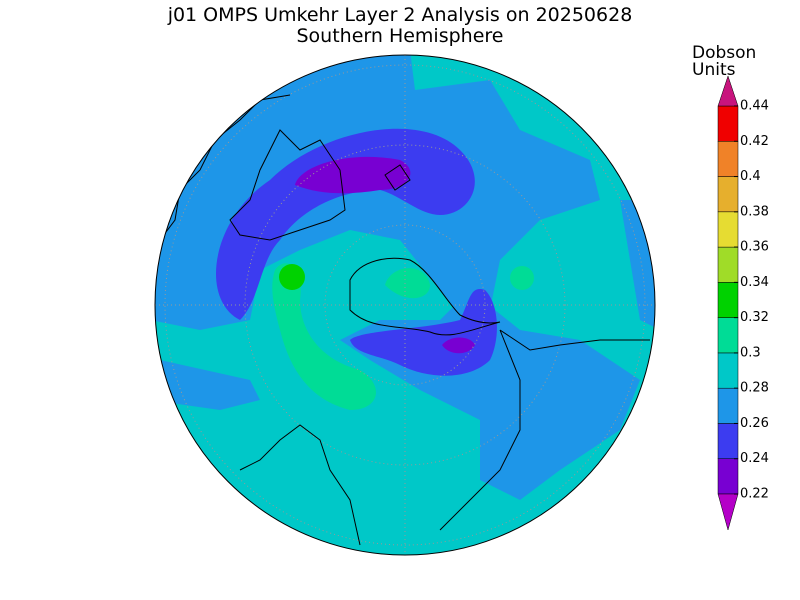 This screenshot has width=800, height=600. What do you see at coordinates (399, 36) in the screenshot?
I see `subtitle: Southern Hemisphere` at bounding box center [399, 36].